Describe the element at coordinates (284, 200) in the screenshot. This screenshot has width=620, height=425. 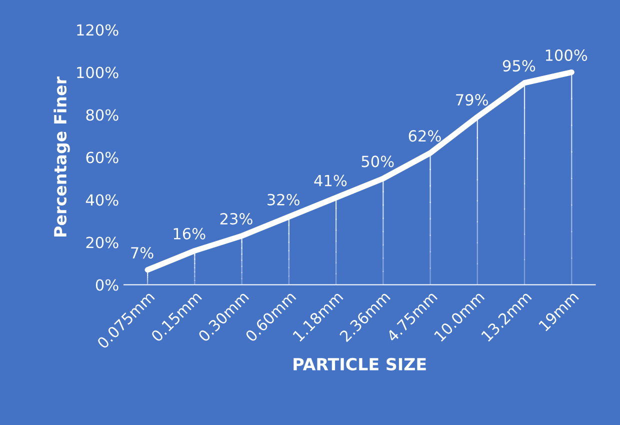
I see `data-label: 32%` at that location.